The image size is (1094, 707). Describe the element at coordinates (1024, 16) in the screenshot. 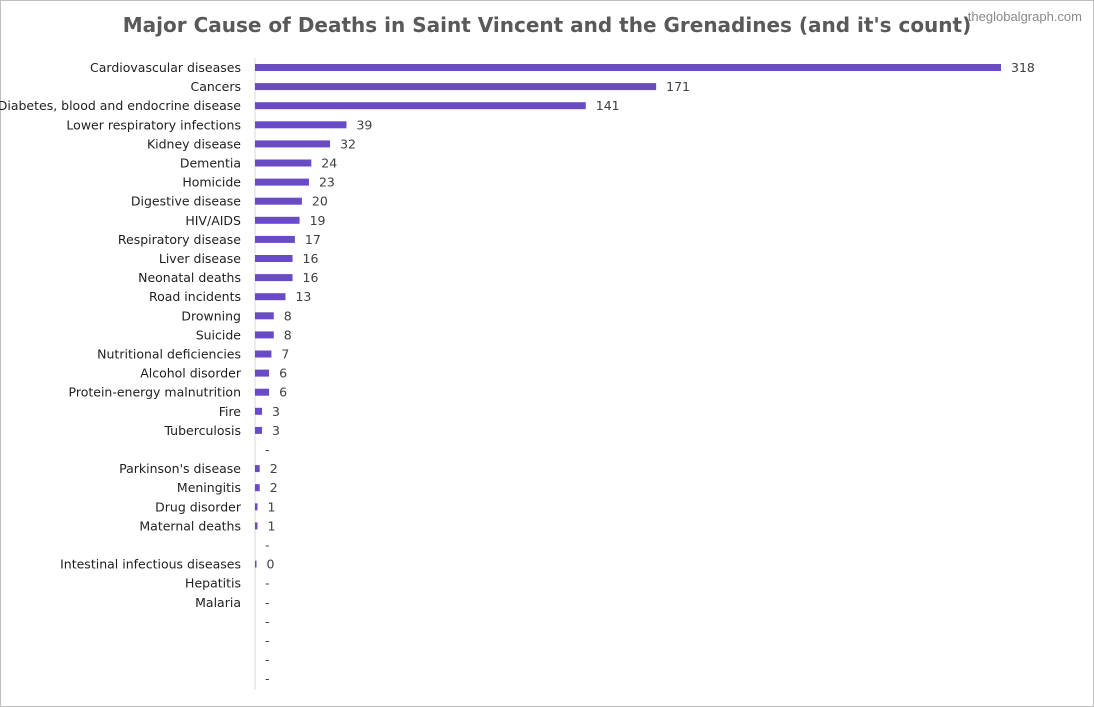

I see `watermark: theglobalgraph.com` at that location.